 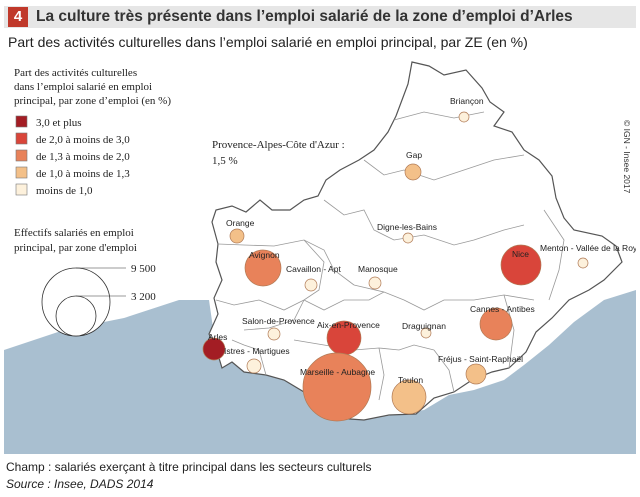 I want to click on legend-class-label: de 1,0 à moins de 1,3, so click(x=83, y=174).